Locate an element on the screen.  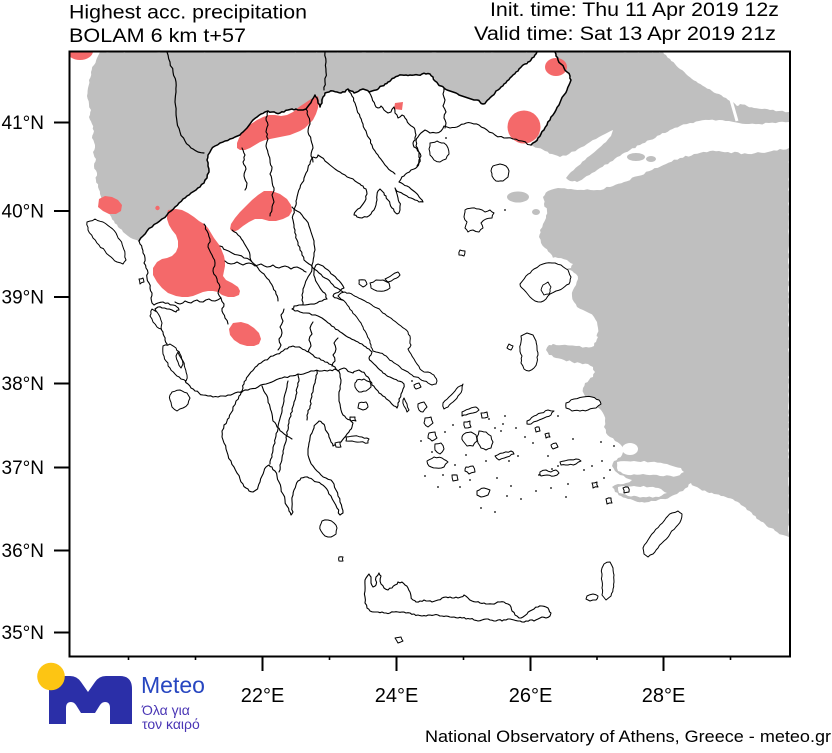
svg-text: 40°N is located at coordinates (23, 212).